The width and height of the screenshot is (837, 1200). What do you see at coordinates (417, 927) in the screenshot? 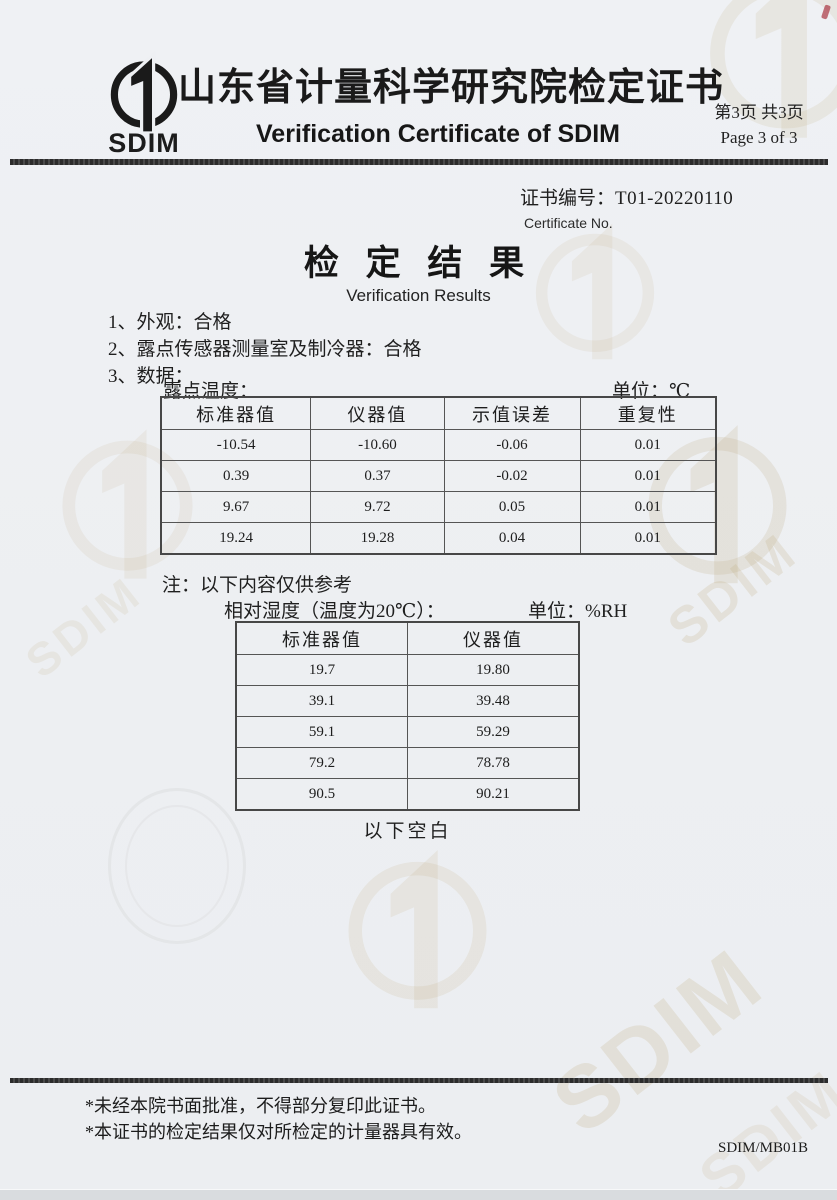
I see `sdim-watermark-logo` at bounding box center [417, 927].